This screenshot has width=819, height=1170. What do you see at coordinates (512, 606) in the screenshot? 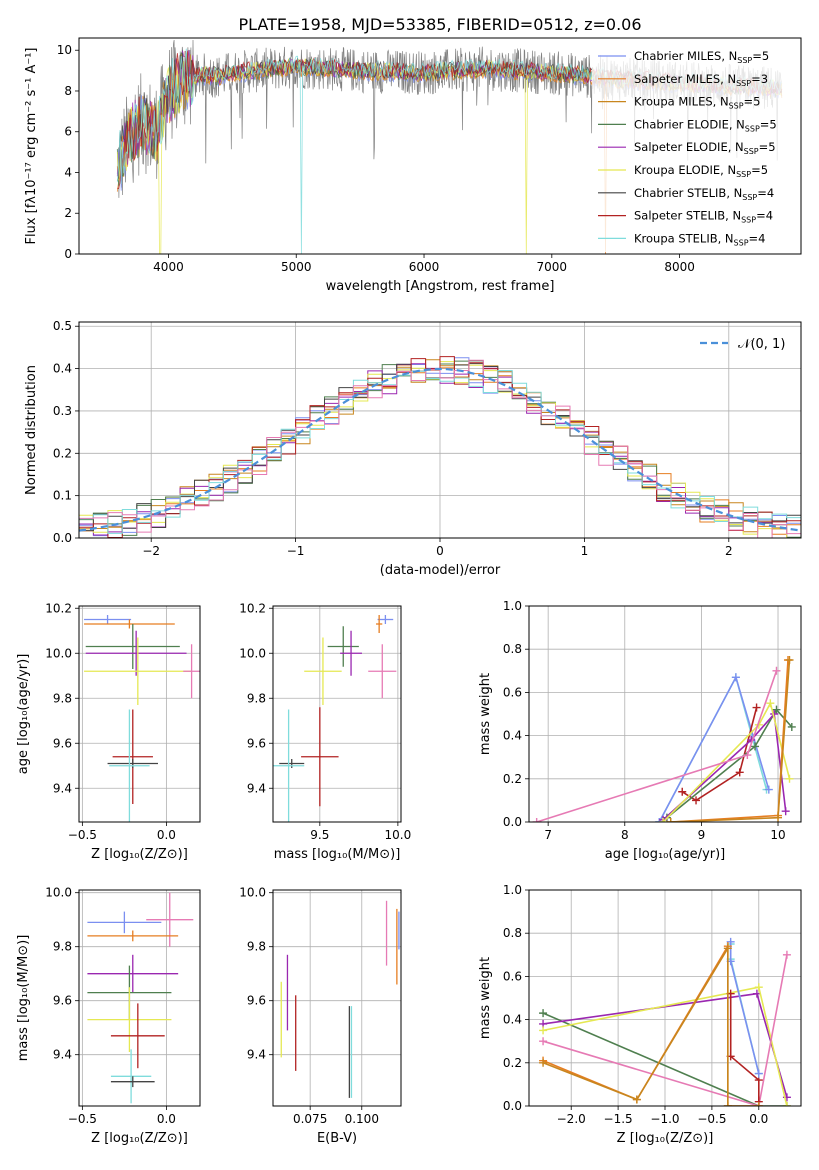
I see `y-tick-label: 1.0` at bounding box center [512, 606].